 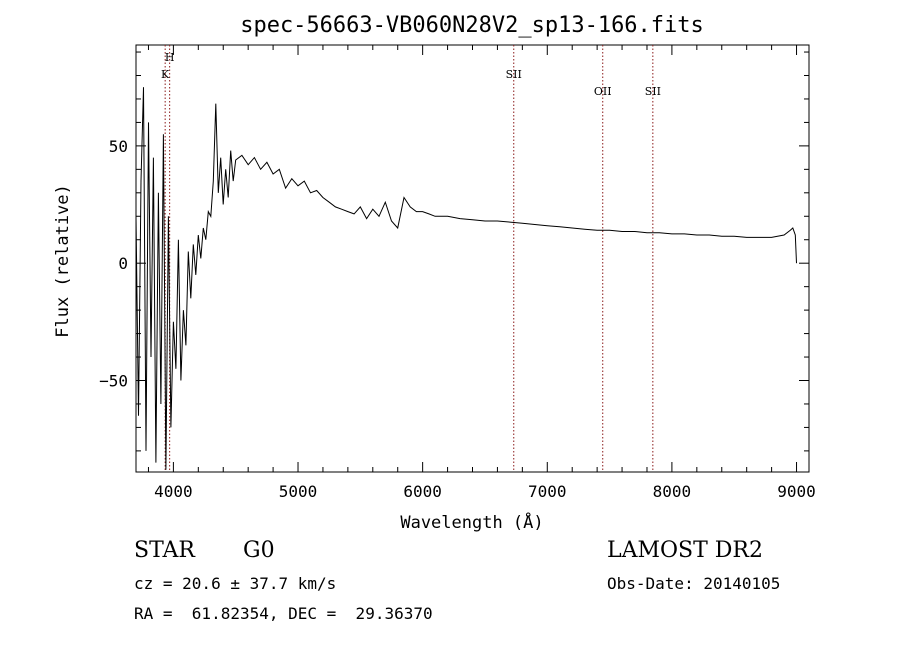 What do you see at coordinates (694, 583) in the screenshot?
I see `obs-date-text: Obs-Date: 20140105` at bounding box center [694, 583].